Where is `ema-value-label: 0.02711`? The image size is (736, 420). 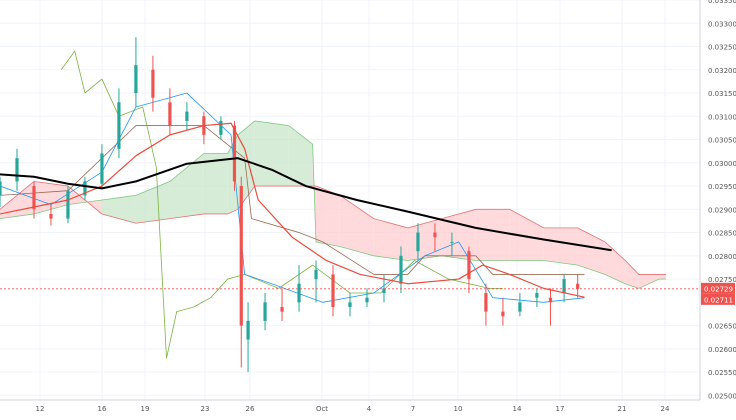 ema-value-label: 0.02711 is located at coordinates (718, 300).